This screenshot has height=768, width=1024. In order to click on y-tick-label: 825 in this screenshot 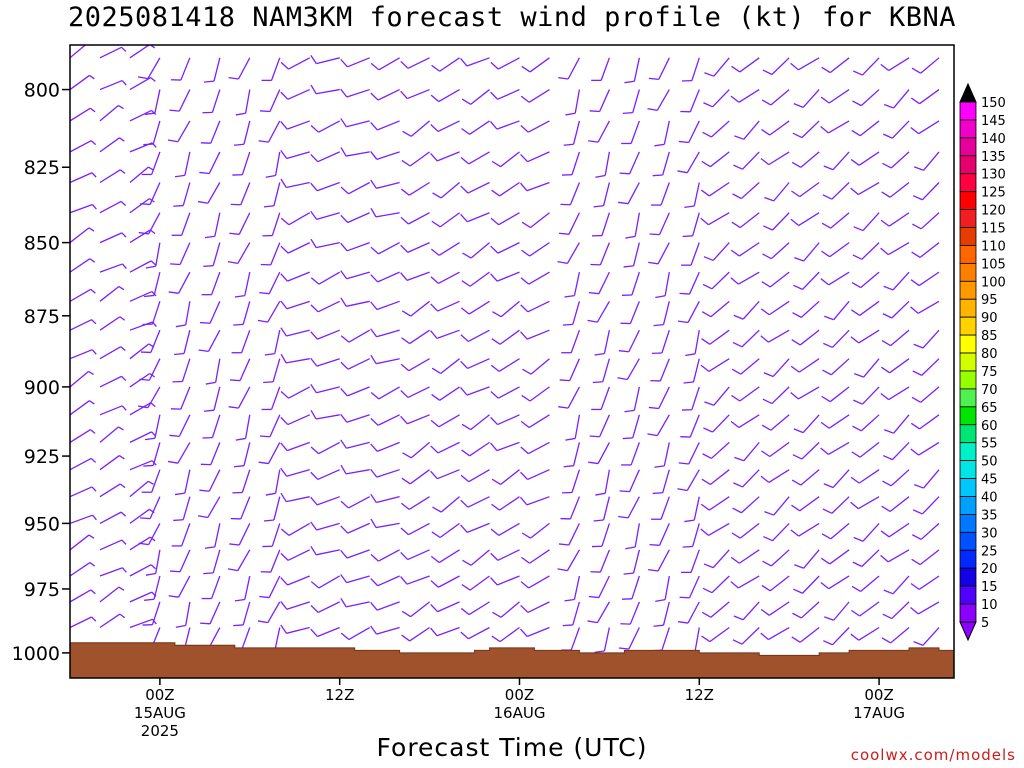, I will do `click(42, 168)`.